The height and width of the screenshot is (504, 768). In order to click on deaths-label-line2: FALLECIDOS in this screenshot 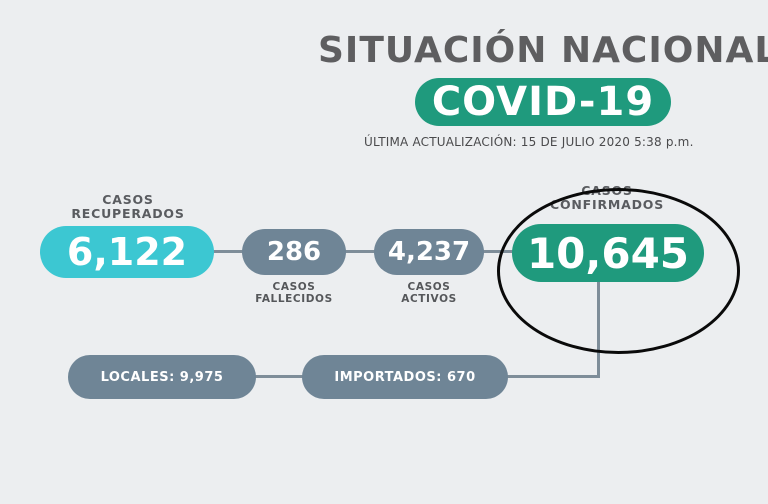, I will do `click(294, 299)`.